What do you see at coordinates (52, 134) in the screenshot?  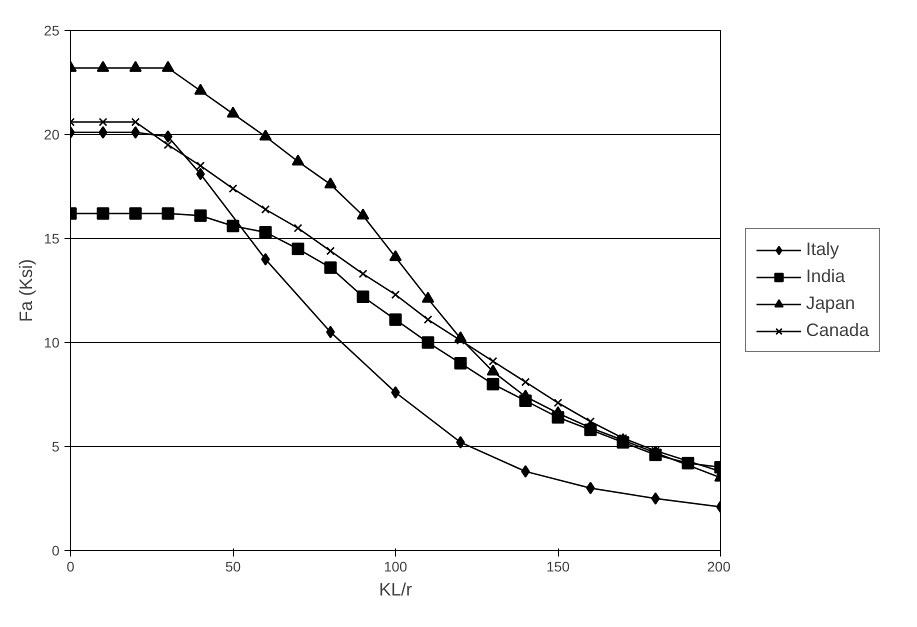 I see `y-tick-label: 20` at bounding box center [52, 134].